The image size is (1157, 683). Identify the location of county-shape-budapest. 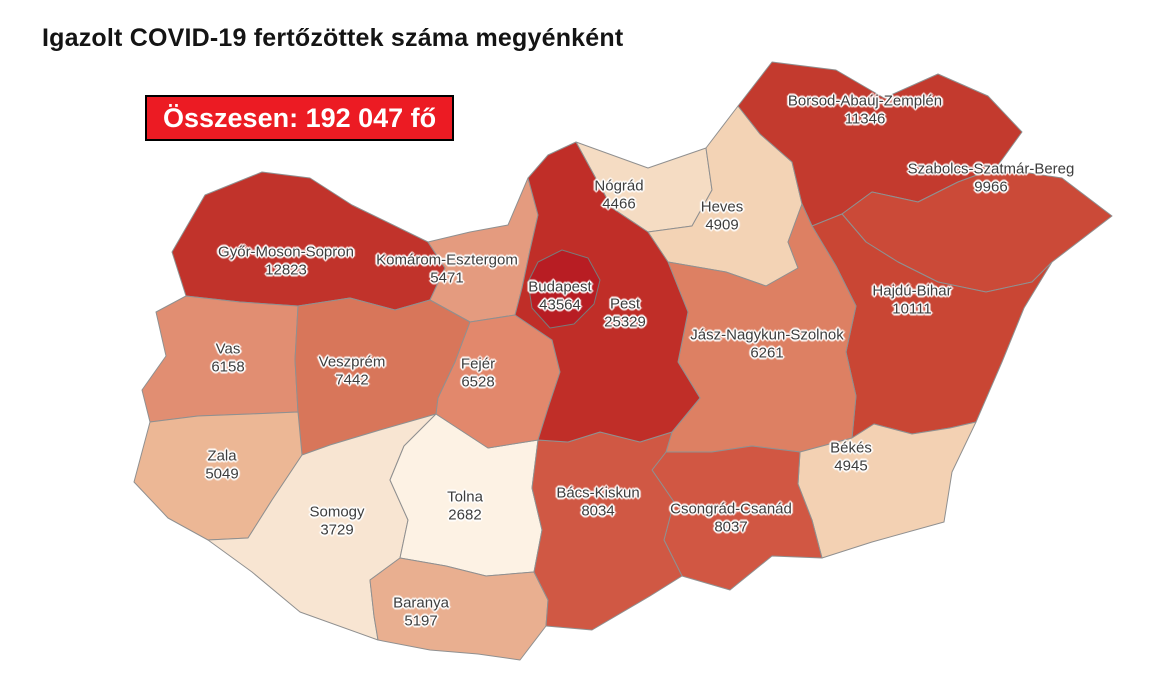
(564, 289).